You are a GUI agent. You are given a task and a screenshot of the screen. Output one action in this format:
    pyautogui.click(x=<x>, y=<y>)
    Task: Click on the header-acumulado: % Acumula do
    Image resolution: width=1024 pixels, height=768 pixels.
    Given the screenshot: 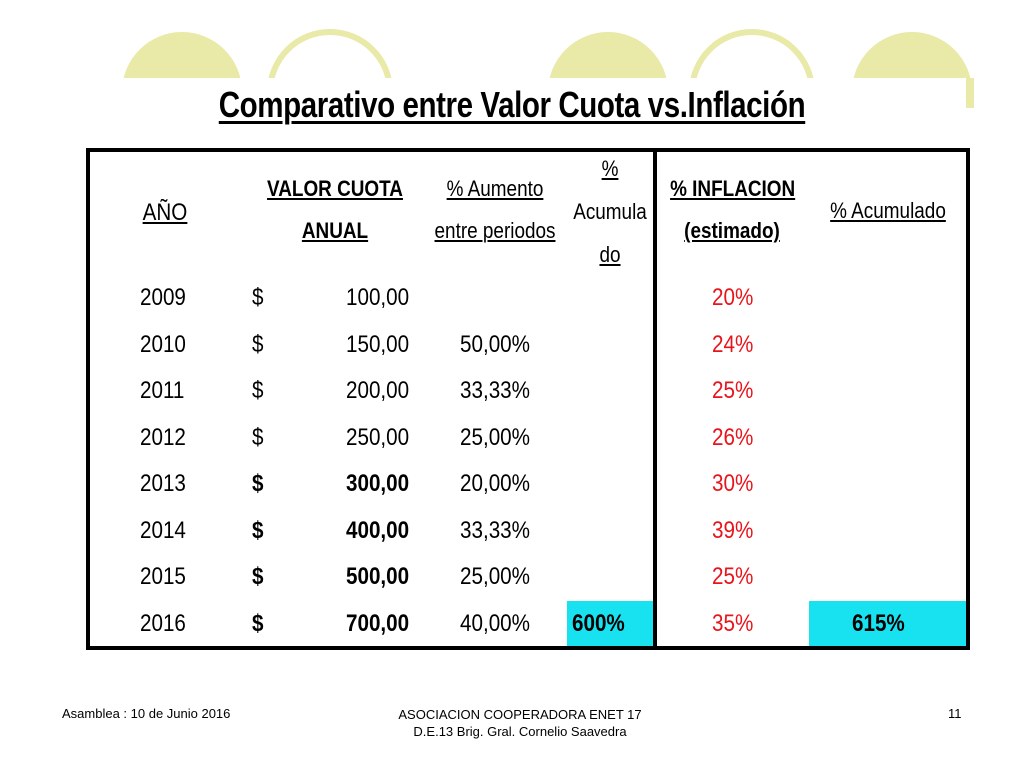 What is the action you would take?
    pyautogui.click(x=610, y=211)
    